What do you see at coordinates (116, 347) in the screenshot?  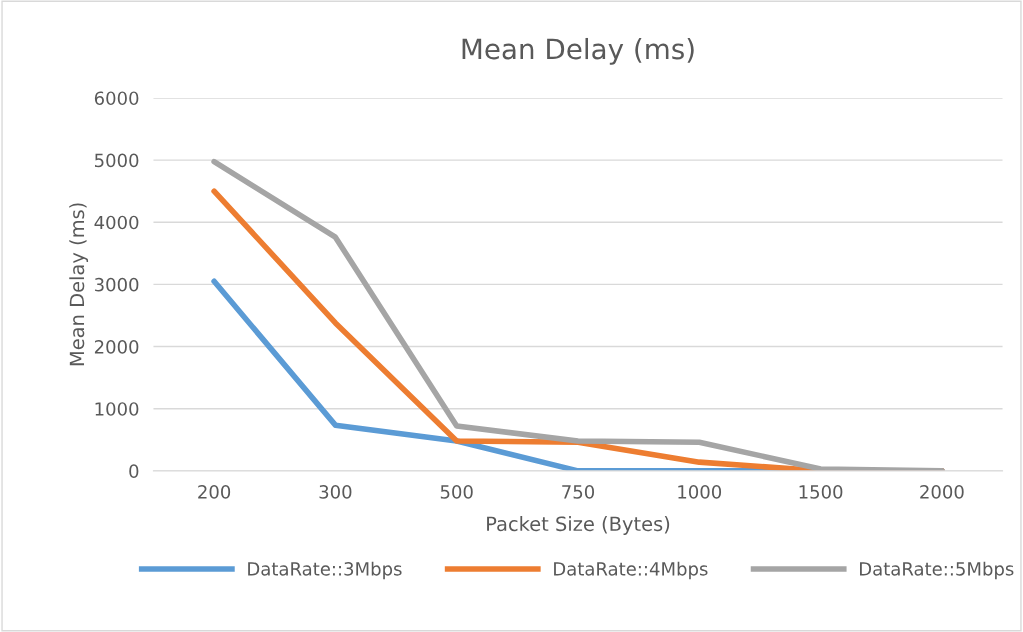 I see `y-tick-label: 2000` at bounding box center [116, 347].